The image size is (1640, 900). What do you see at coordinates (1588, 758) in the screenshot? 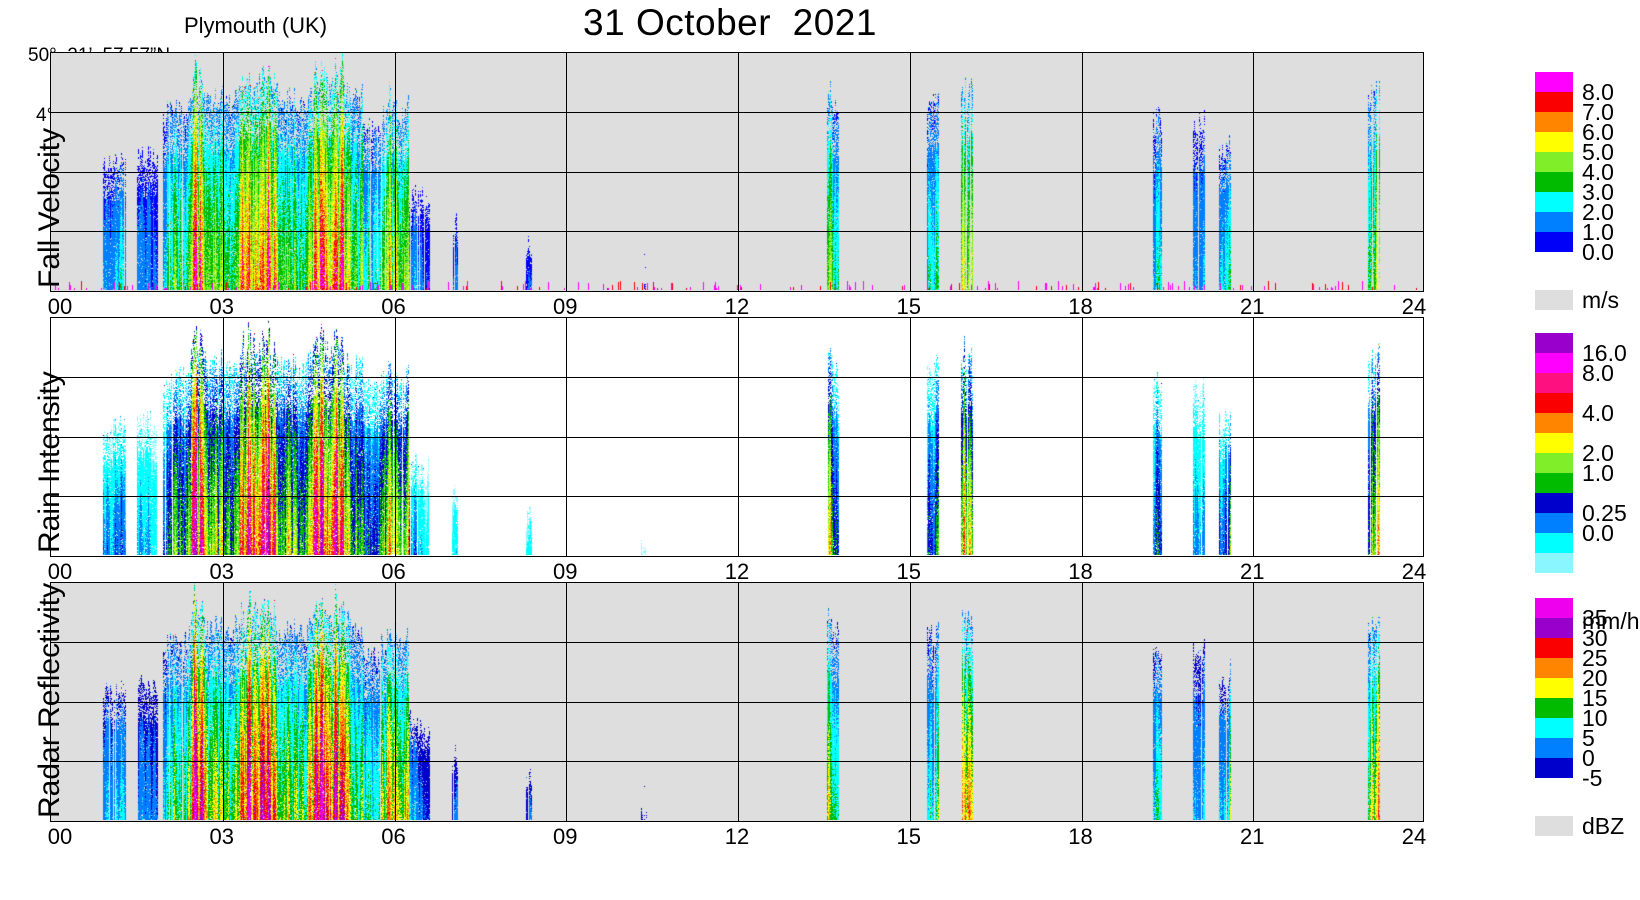
I see `colorbar-tick-label: 0` at bounding box center [1588, 758].